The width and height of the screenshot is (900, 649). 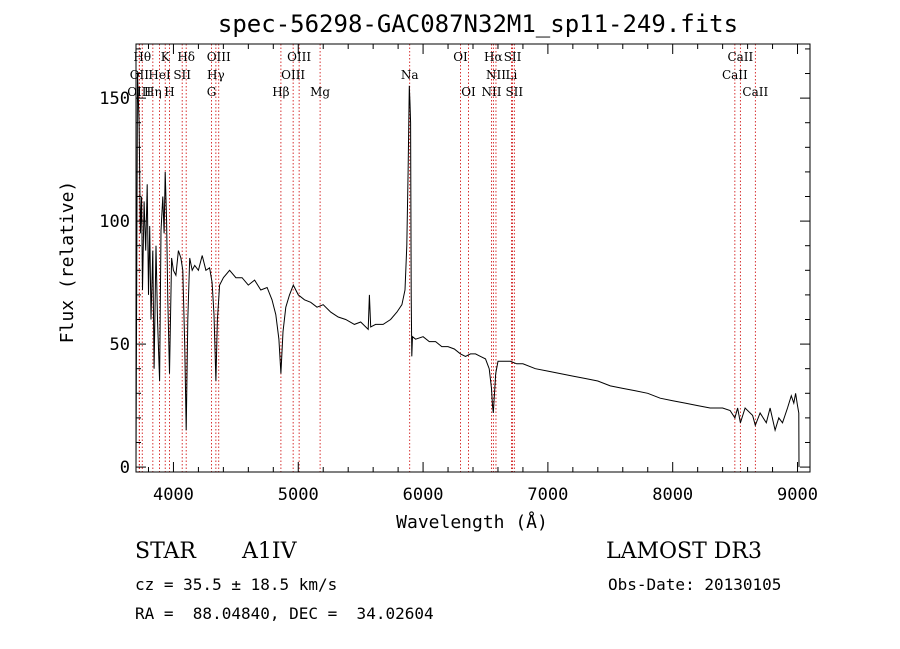 I want to click on object-subclass: A1IV, so click(x=269, y=551).